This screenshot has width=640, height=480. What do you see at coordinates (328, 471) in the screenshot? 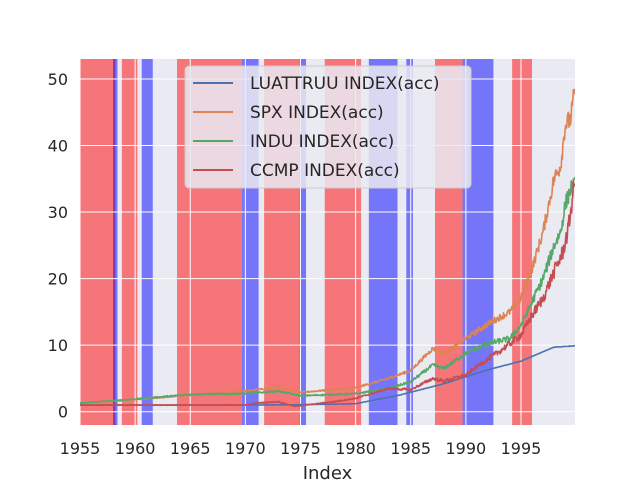
I see `x-axis-title: Index` at bounding box center [328, 471].